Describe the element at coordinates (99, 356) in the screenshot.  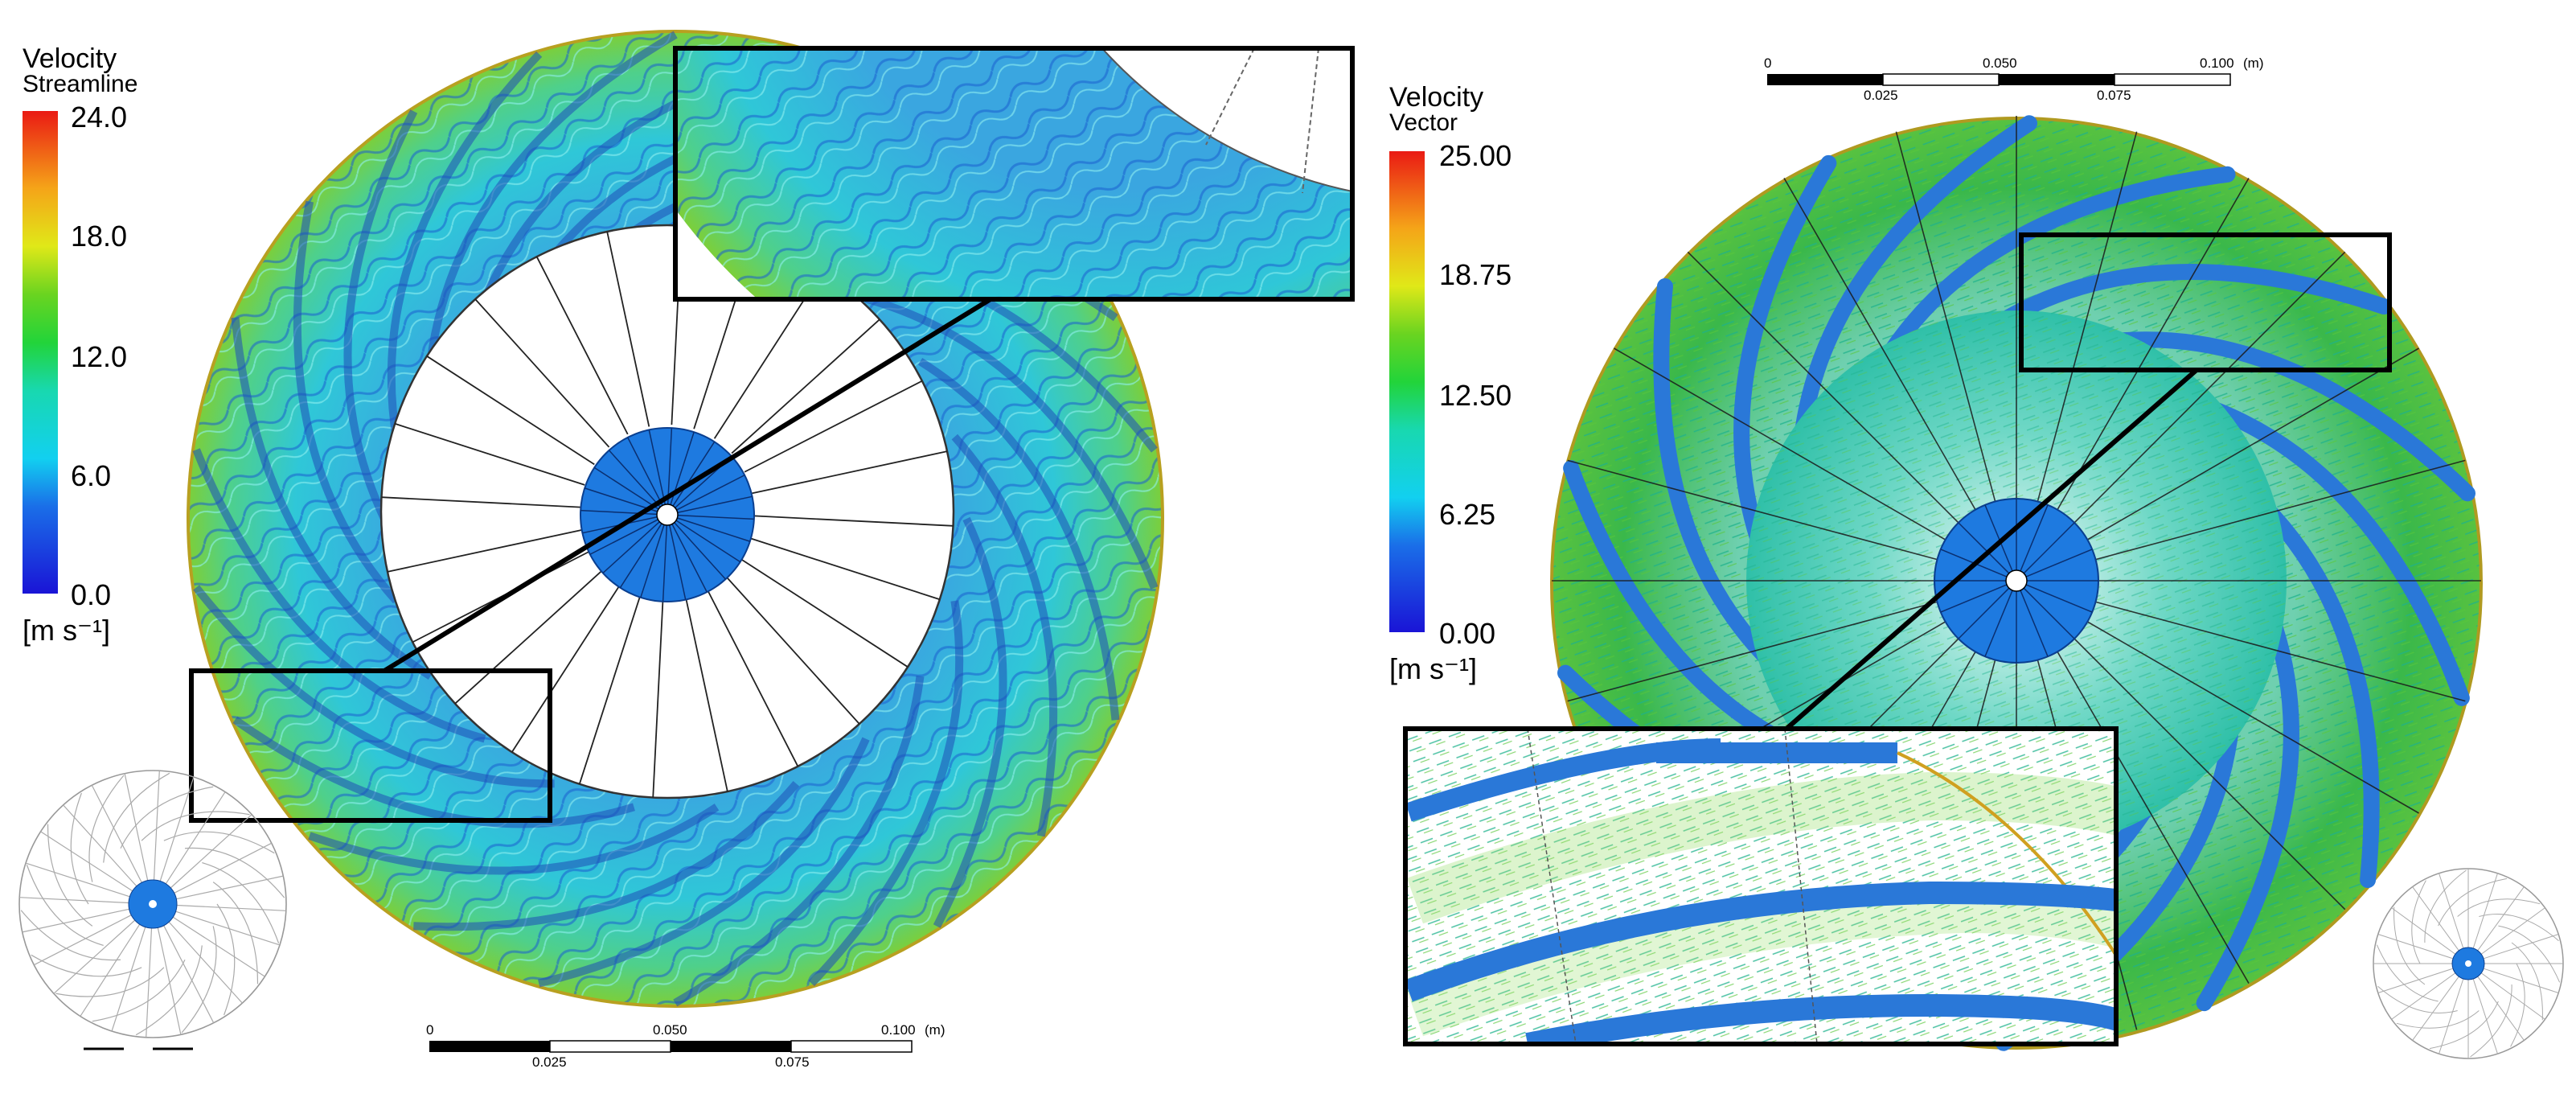
I see `legend-tick: 12.0` at that location.